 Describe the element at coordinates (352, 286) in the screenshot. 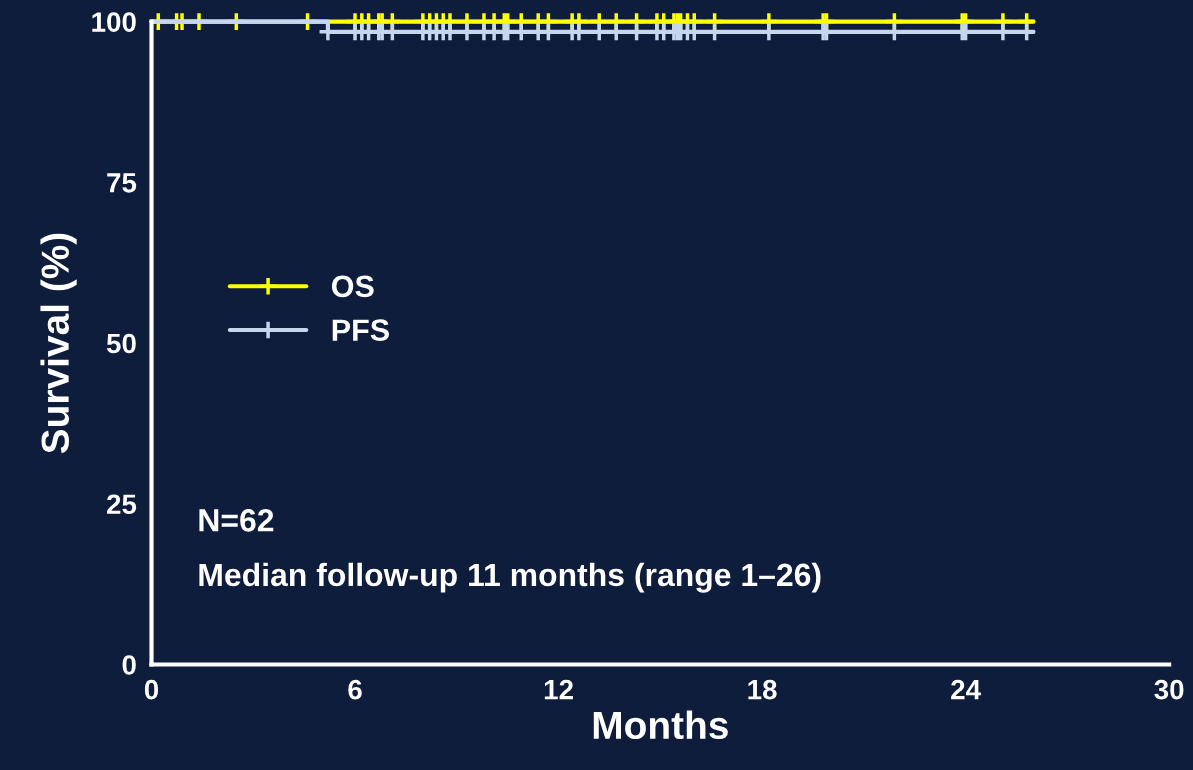

I see `legend-label: OS` at that location.